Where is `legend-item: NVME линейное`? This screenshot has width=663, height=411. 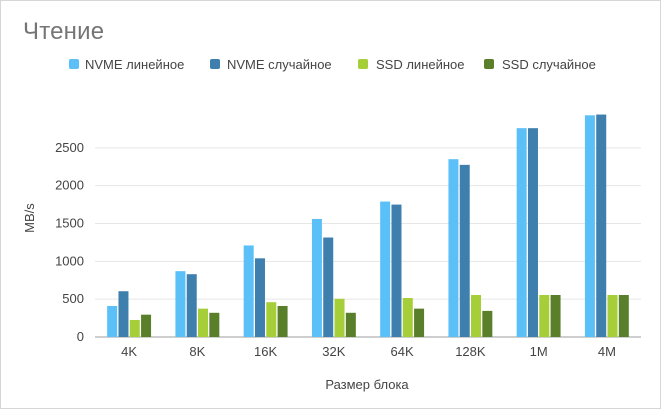 legend-item: NVME линейное is located at coordinates (126, 64).